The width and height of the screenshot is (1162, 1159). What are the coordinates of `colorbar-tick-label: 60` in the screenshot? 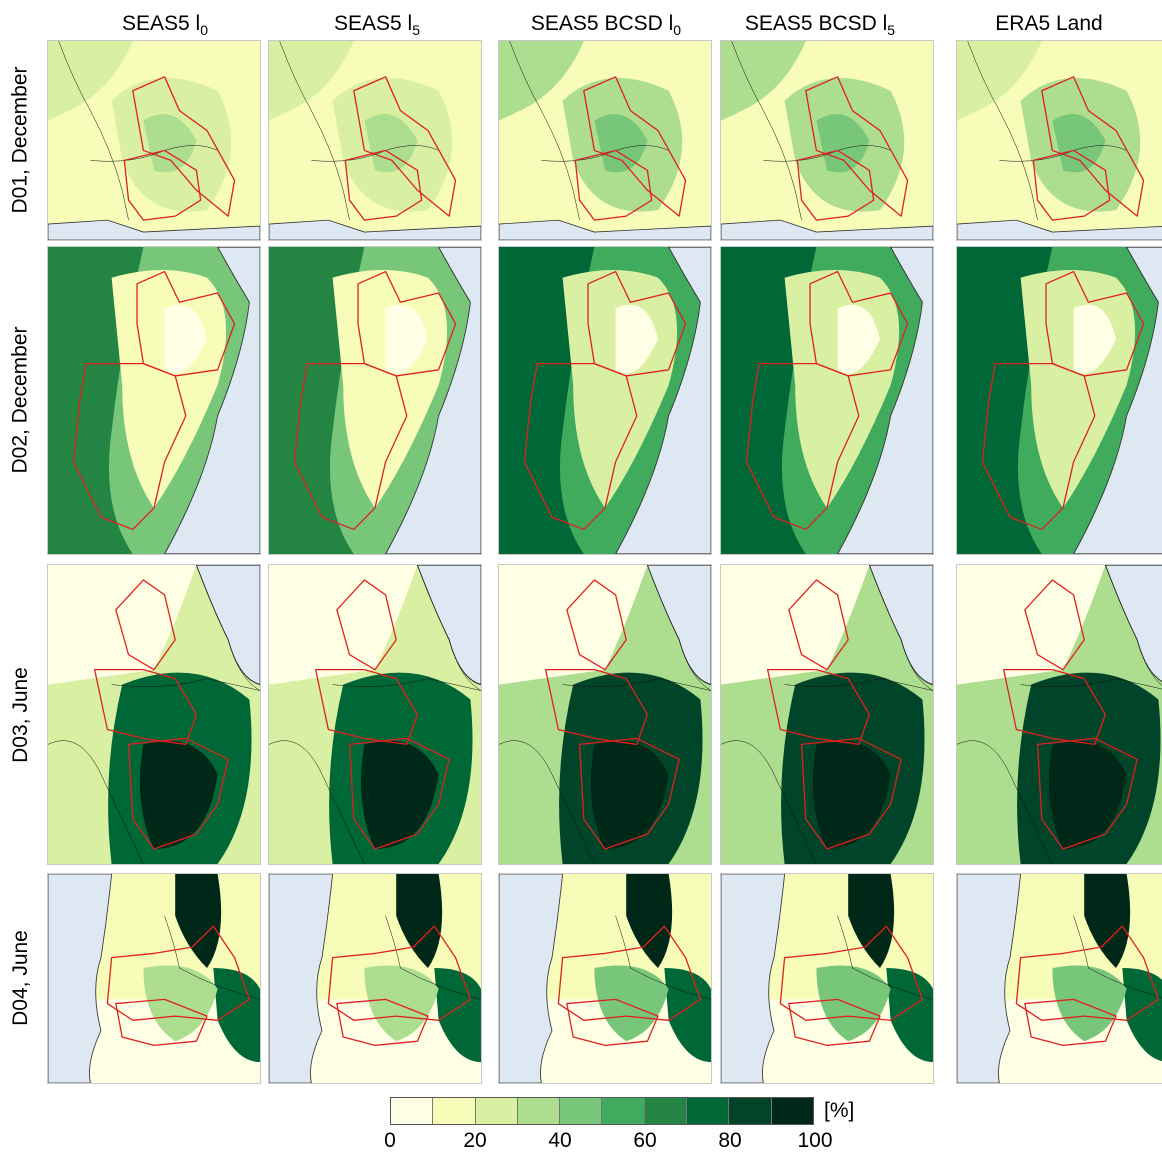 It's located at (645, 1140).